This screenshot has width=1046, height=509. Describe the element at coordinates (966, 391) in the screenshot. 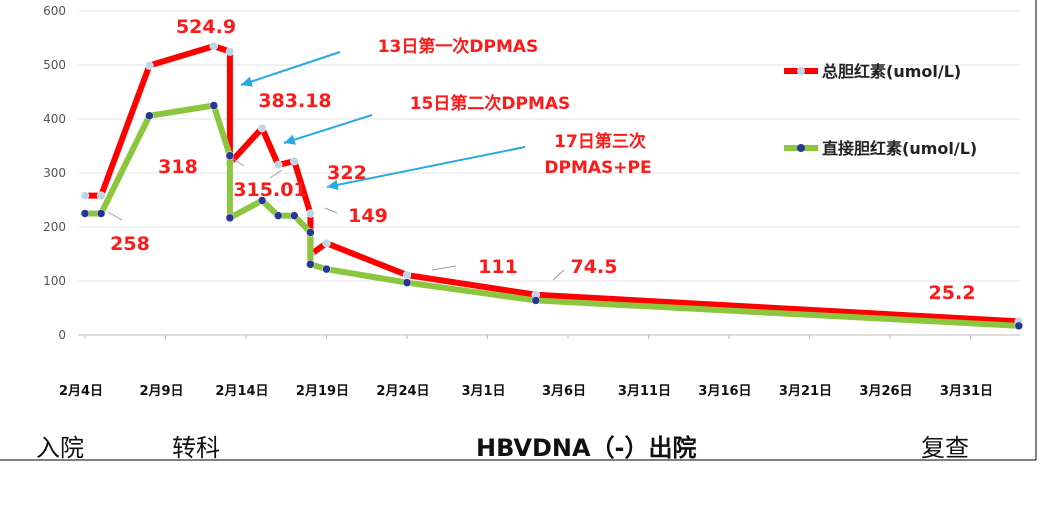

I see `x-tick-label: 3月31日` at that location.